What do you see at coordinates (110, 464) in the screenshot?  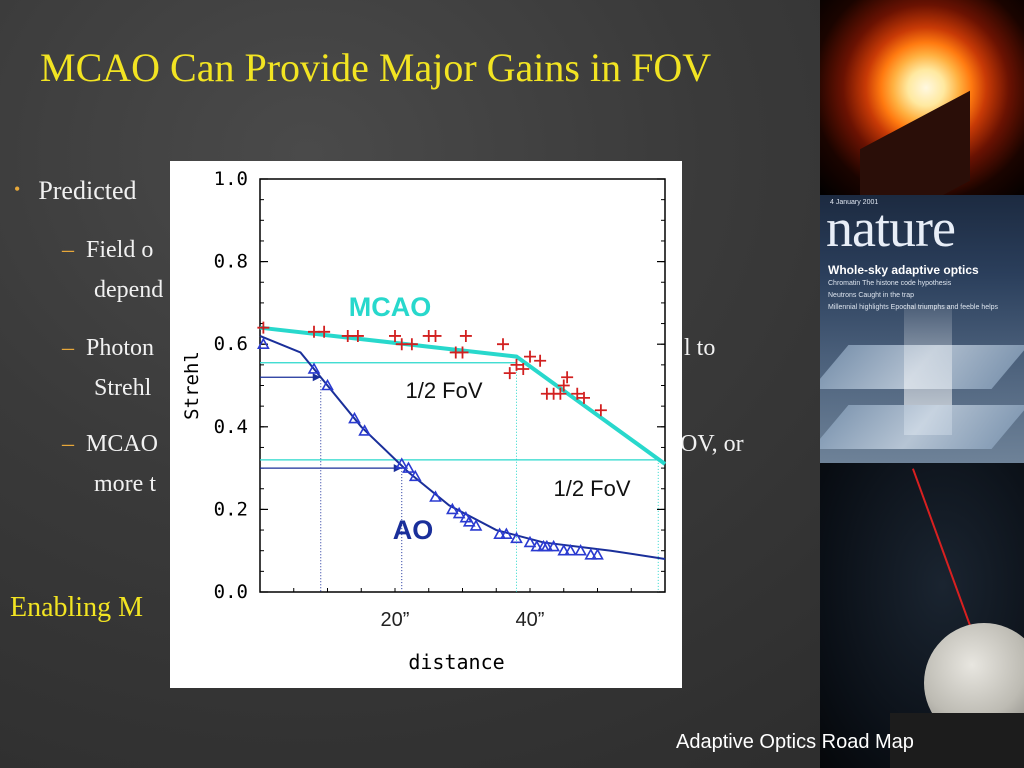 I see `sub-bullet-mcao: – MCAO more t` at bounding box center [110, 464].